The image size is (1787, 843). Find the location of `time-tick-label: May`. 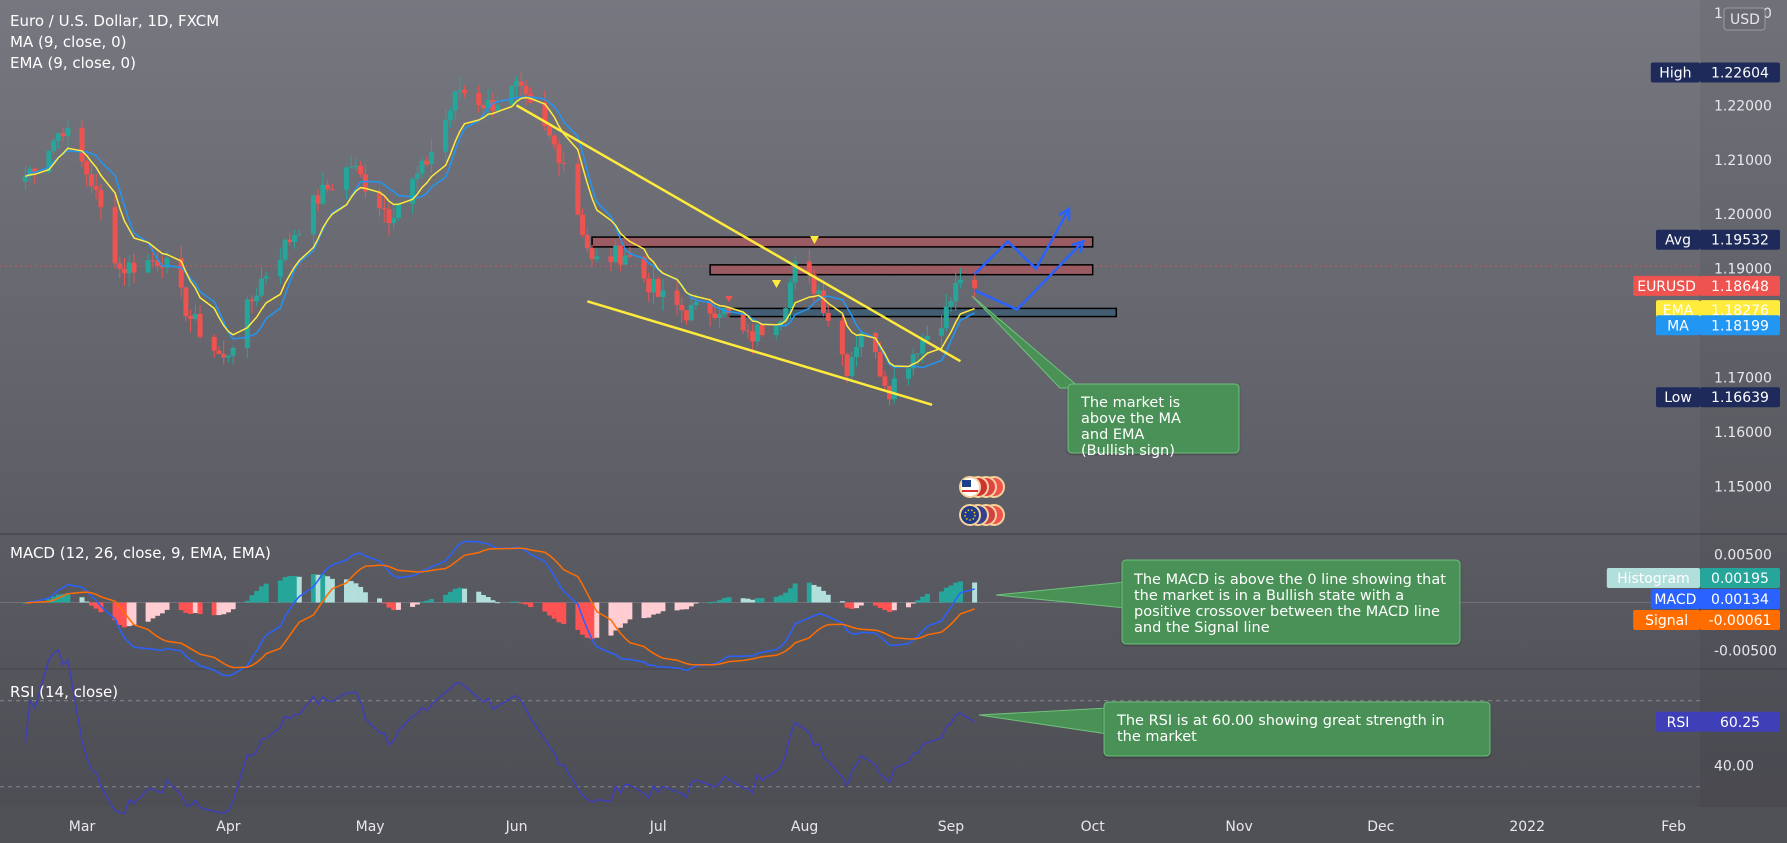

time-tick-label: May is located at coordinates (370, 827).